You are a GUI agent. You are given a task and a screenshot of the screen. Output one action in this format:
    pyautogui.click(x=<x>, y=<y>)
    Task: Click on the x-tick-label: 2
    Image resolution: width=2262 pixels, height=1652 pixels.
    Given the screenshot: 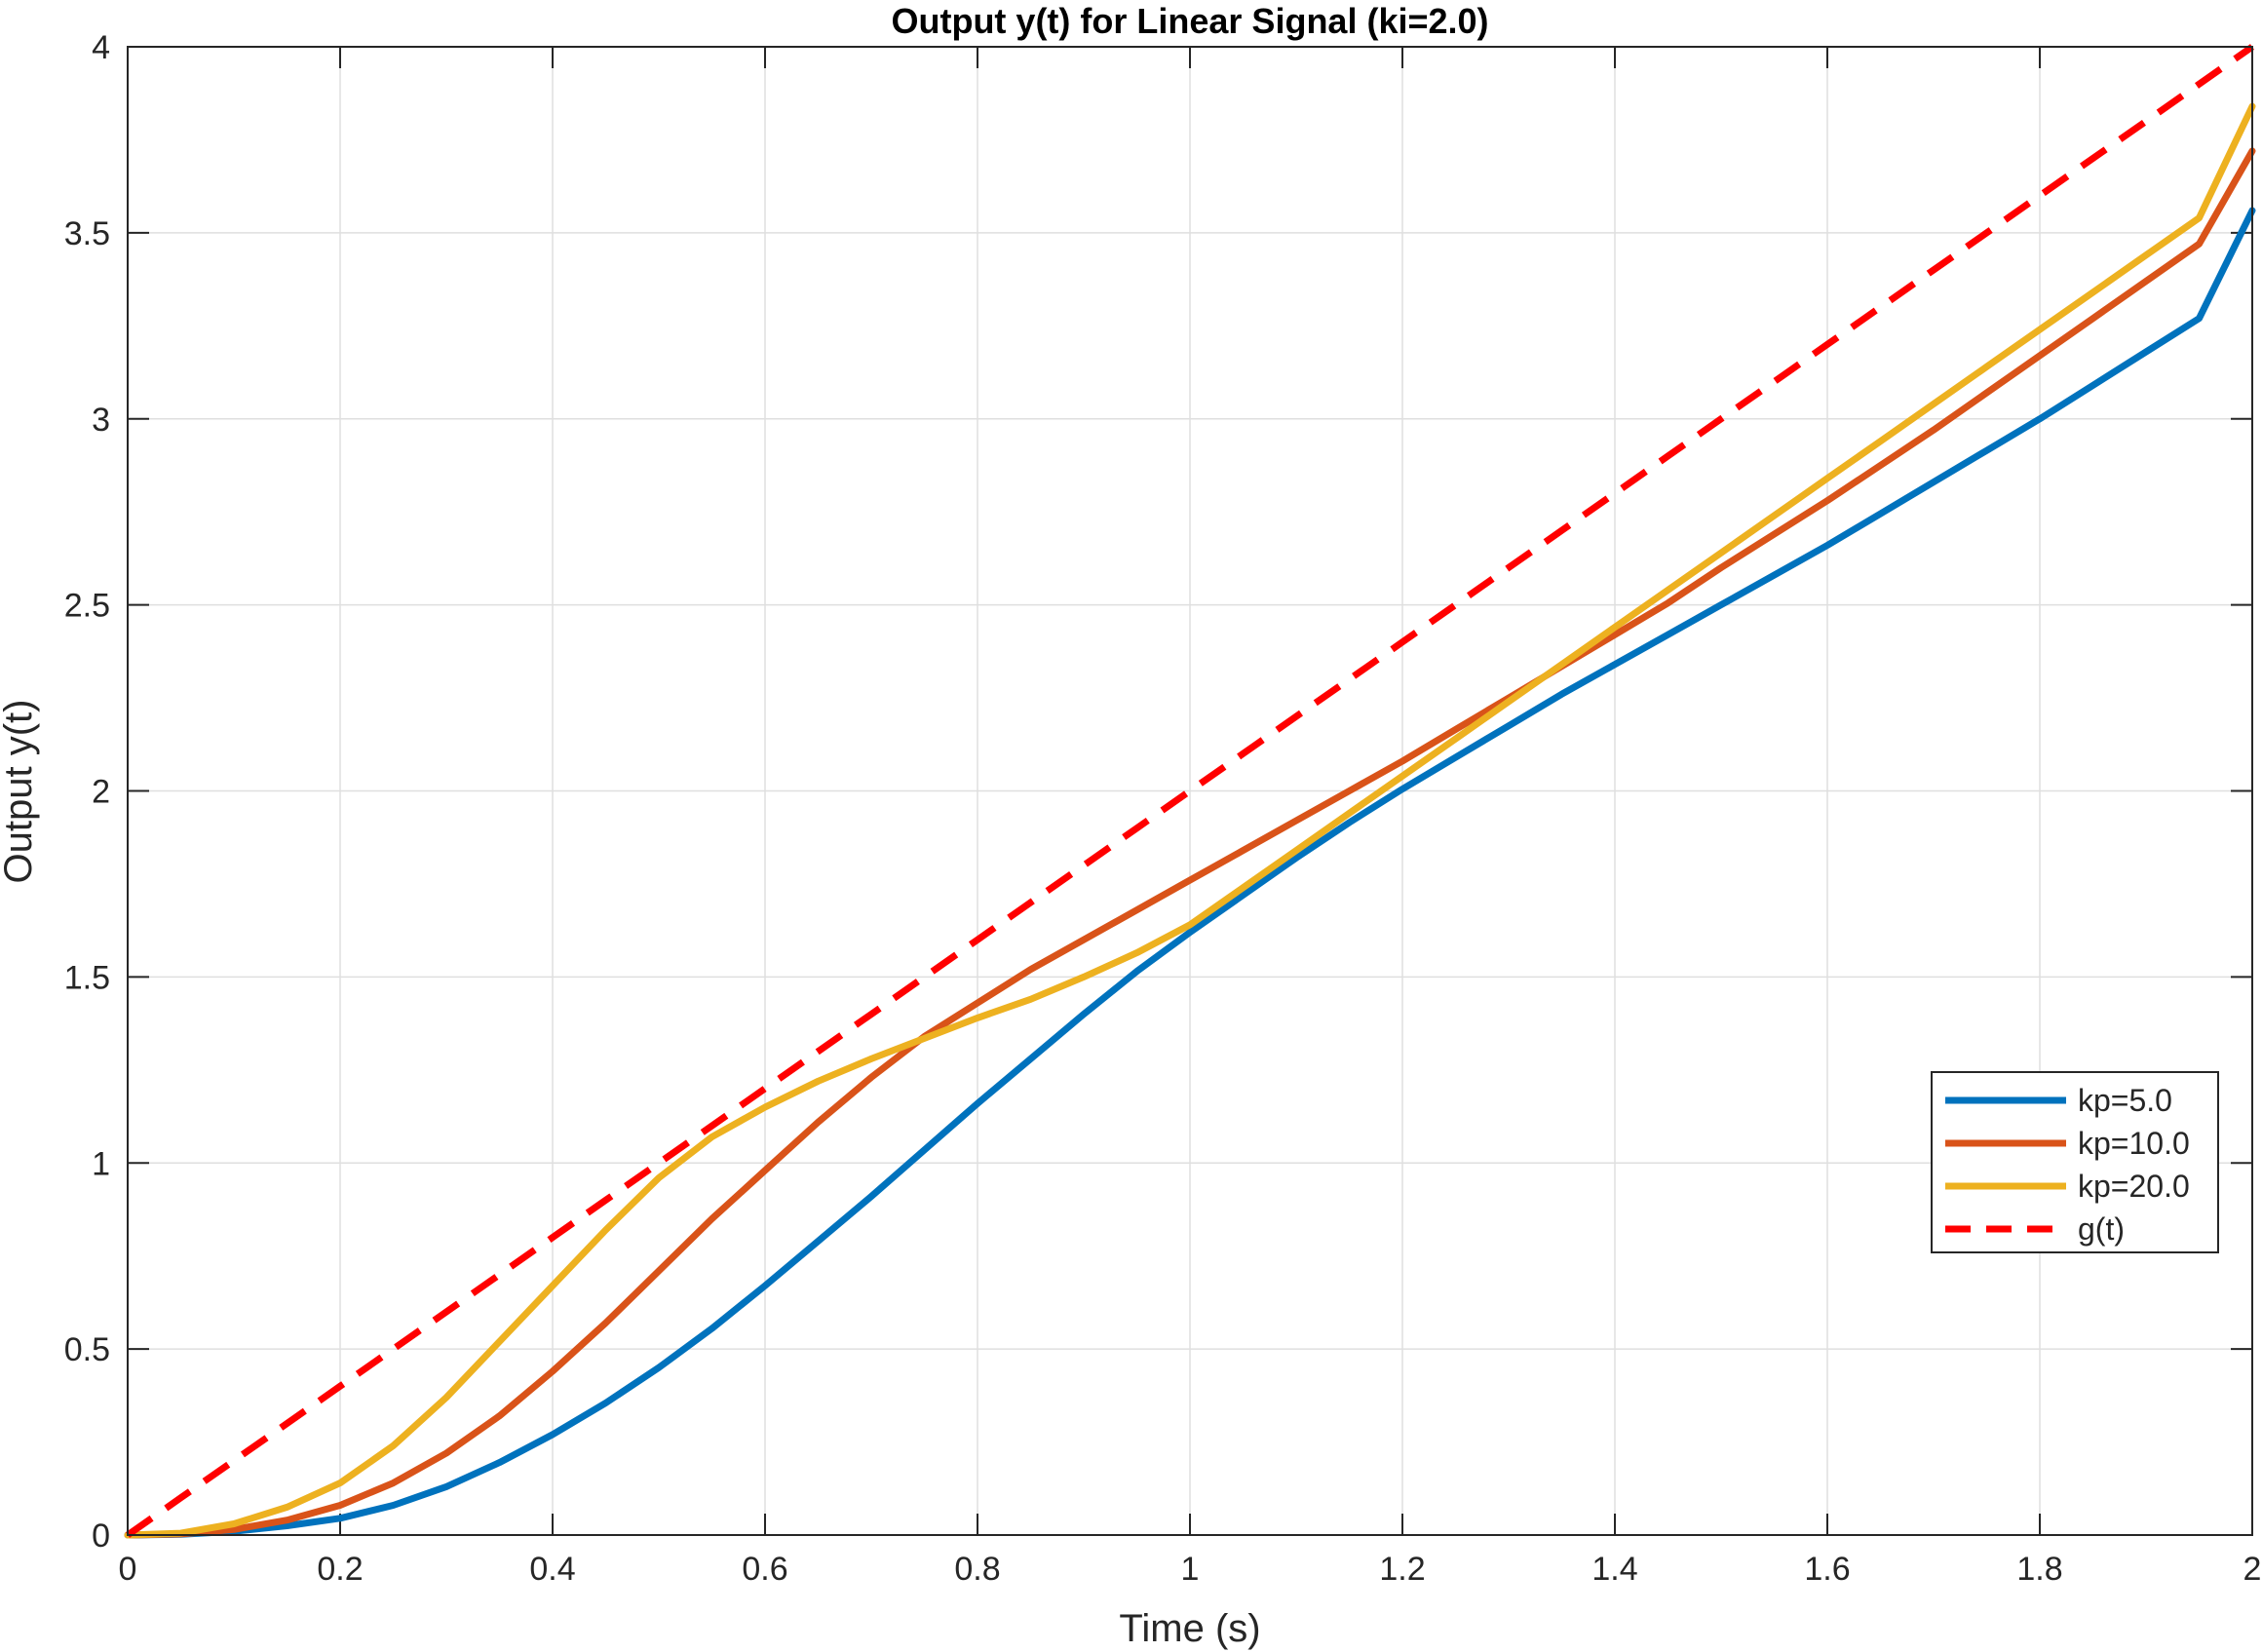 What is the action you would take?
    pyautogui.click(x=2253, y=1569)
    